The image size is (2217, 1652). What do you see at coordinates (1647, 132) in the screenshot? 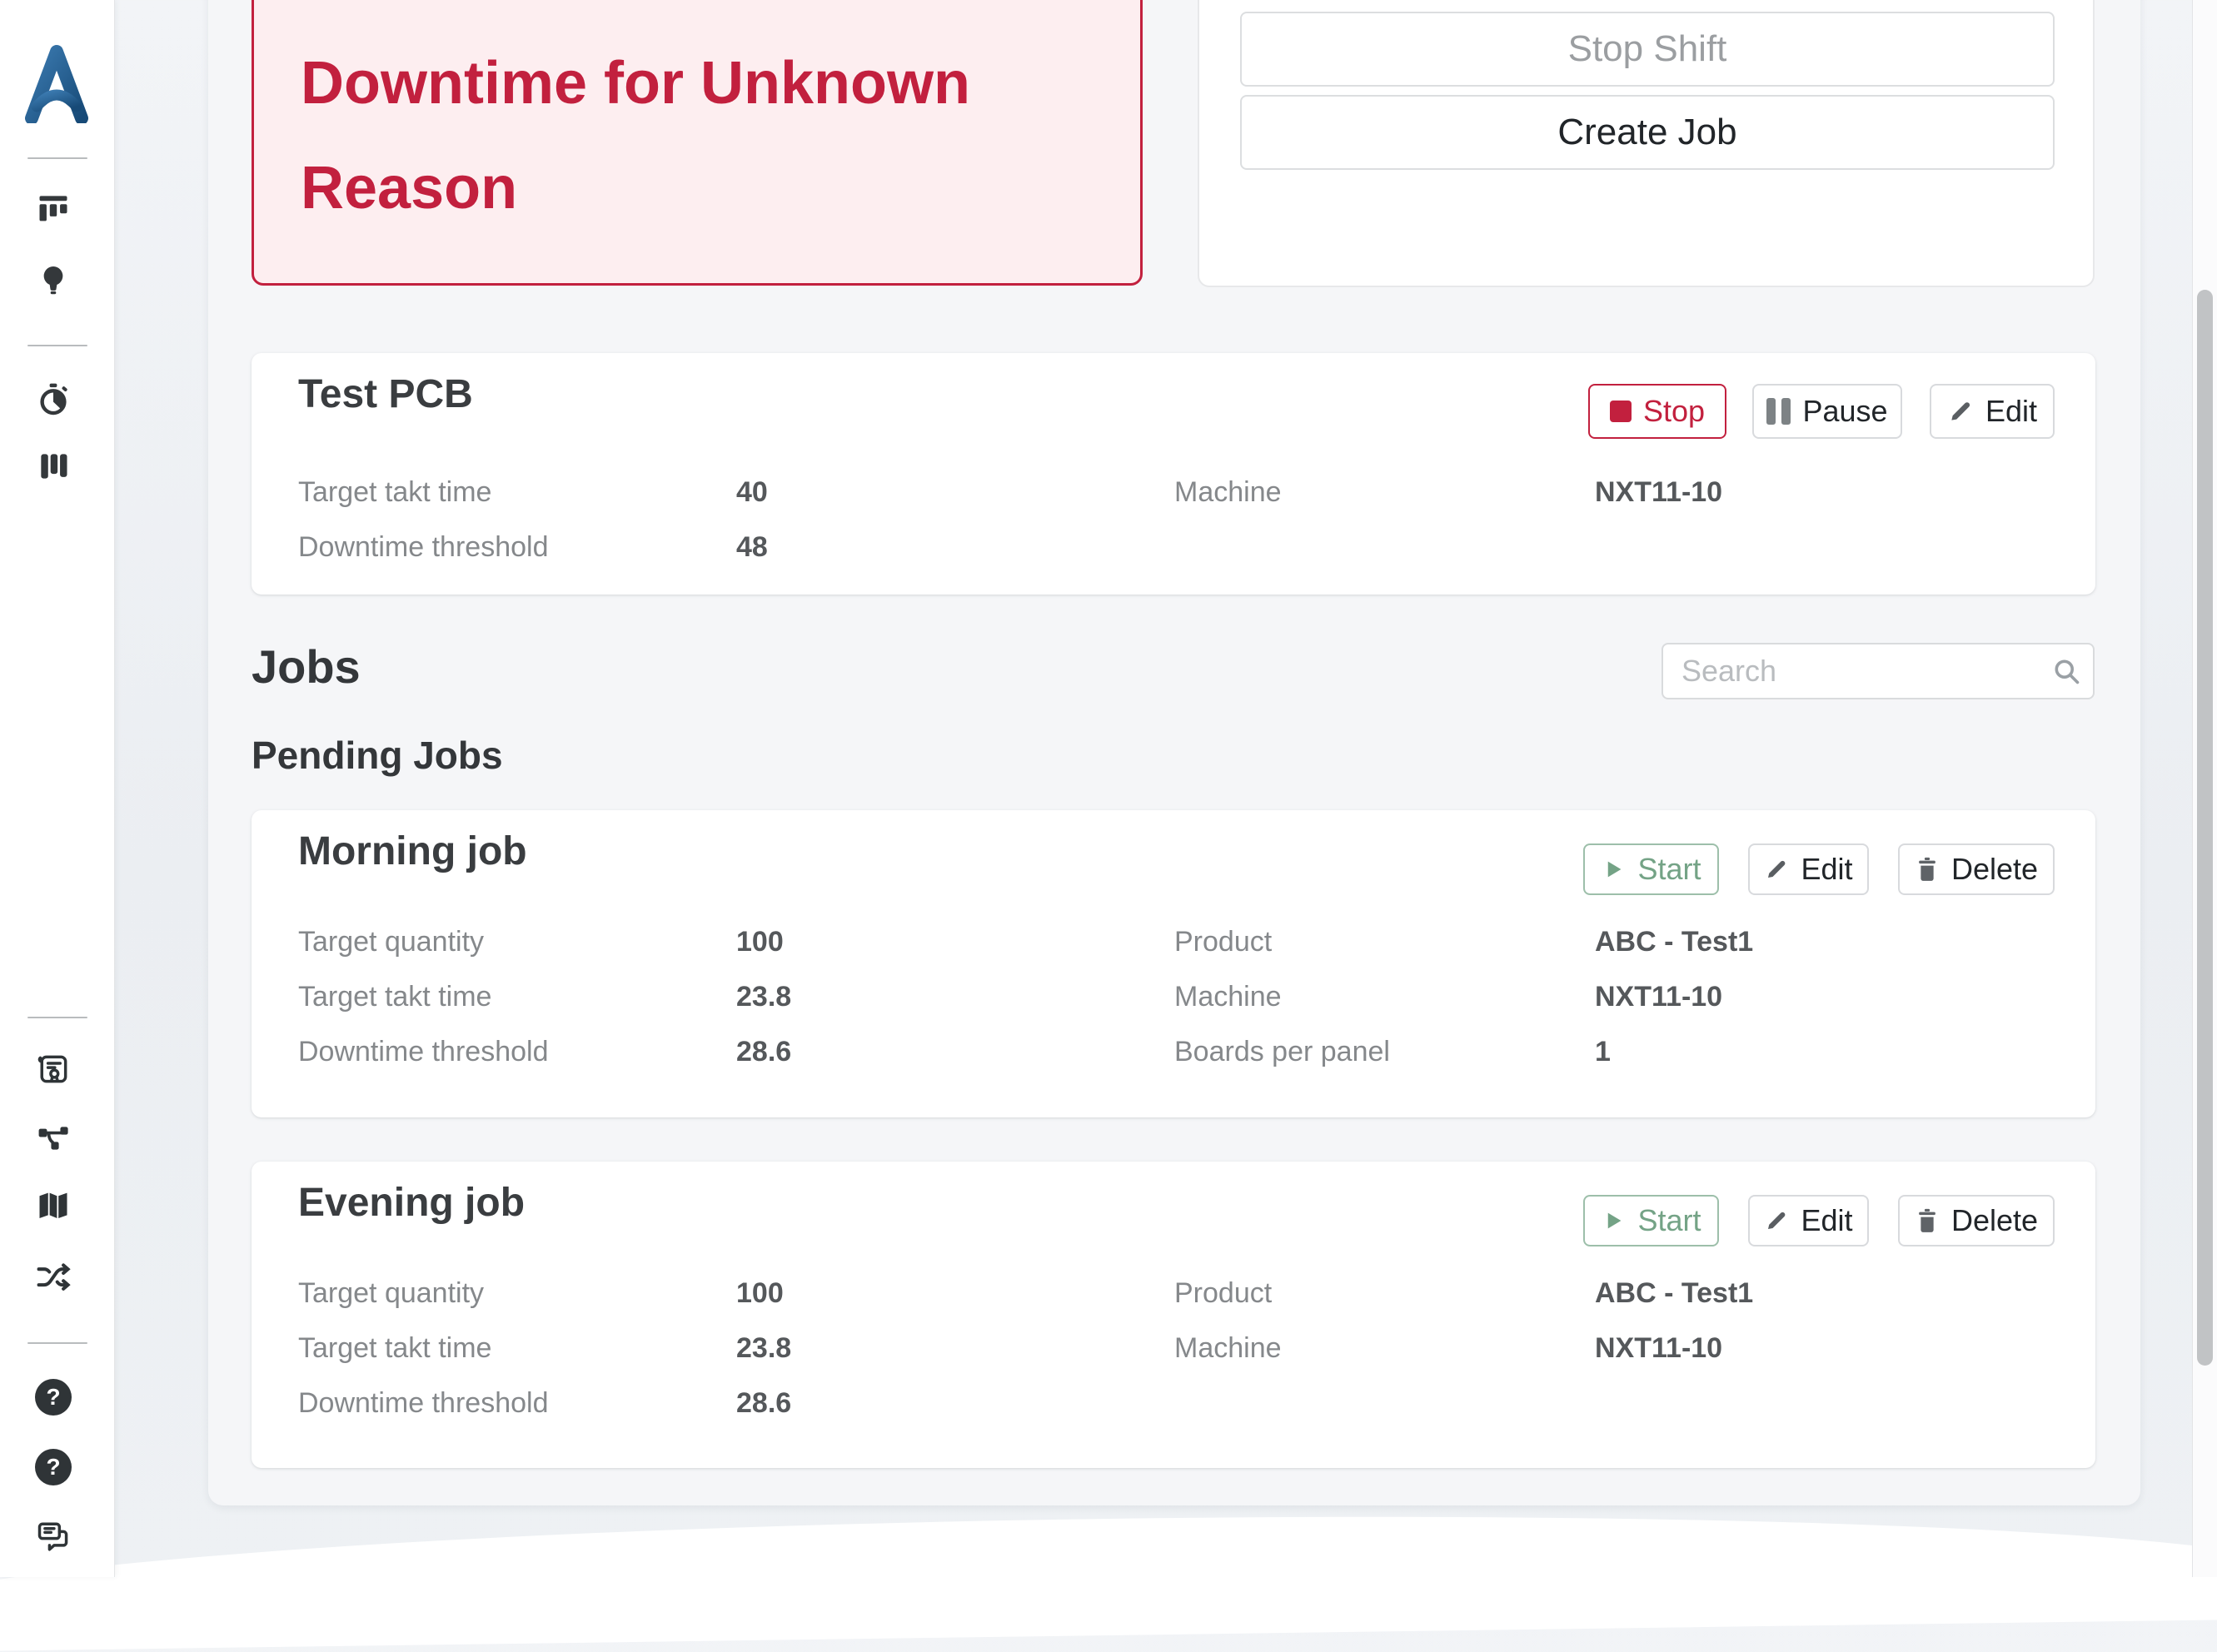
I see `create-job-button: Create Job` at bounding box center [1647, 132].